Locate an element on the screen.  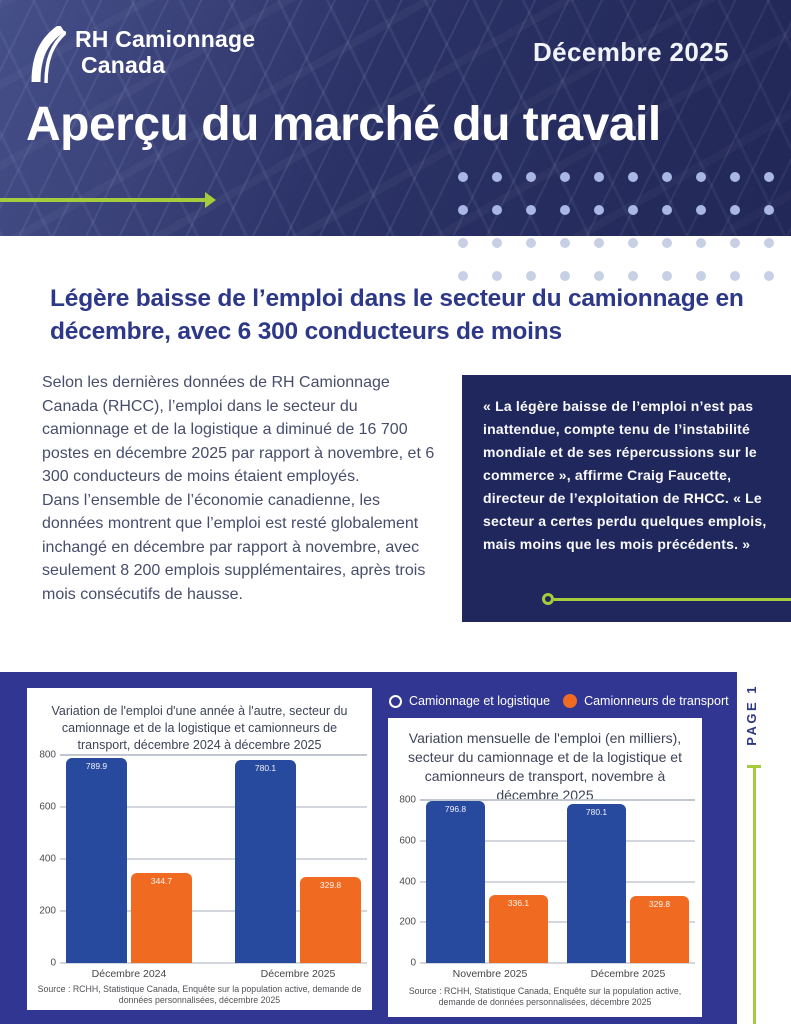
legend-label: Camionnage et logistique is located at coordinates (480, 701).